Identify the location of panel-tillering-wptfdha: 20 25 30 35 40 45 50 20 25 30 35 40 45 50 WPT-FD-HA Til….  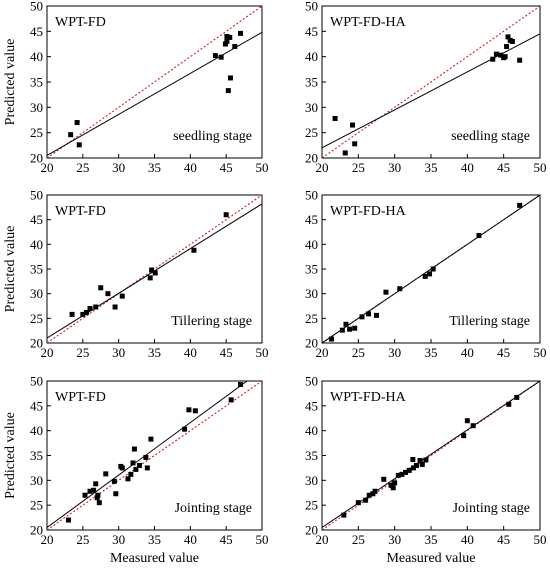
(426, 274).